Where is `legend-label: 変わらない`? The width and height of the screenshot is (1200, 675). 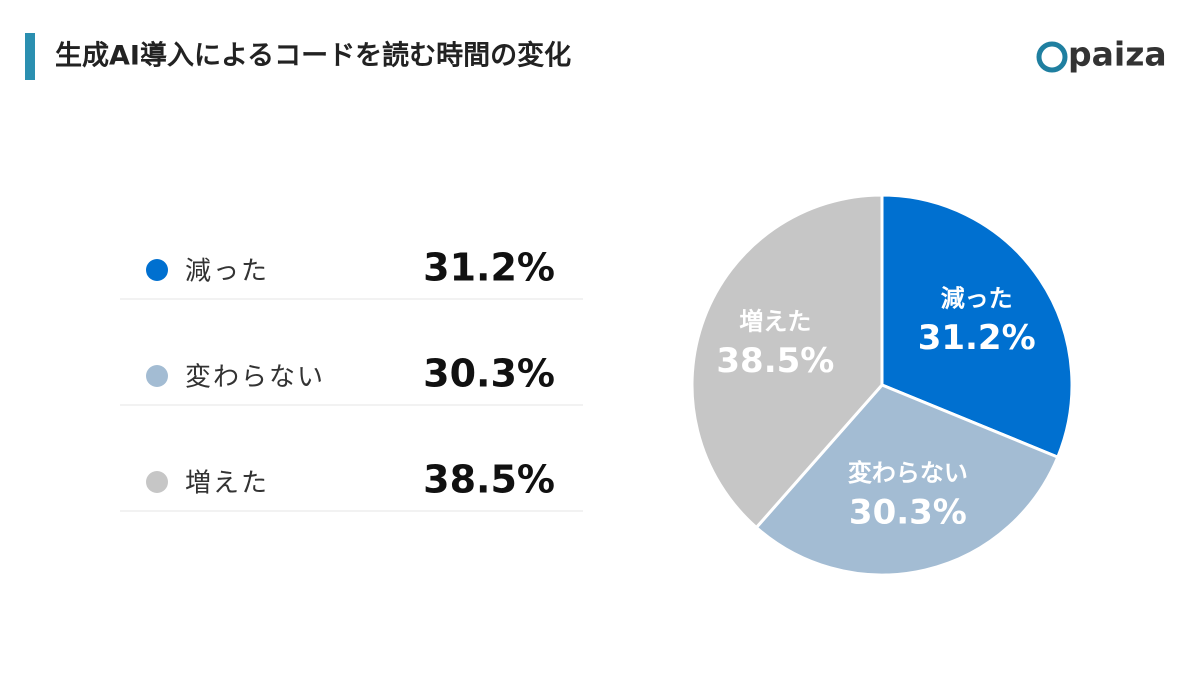
legend-label: 変わらない is located at coordinates (255, 378).